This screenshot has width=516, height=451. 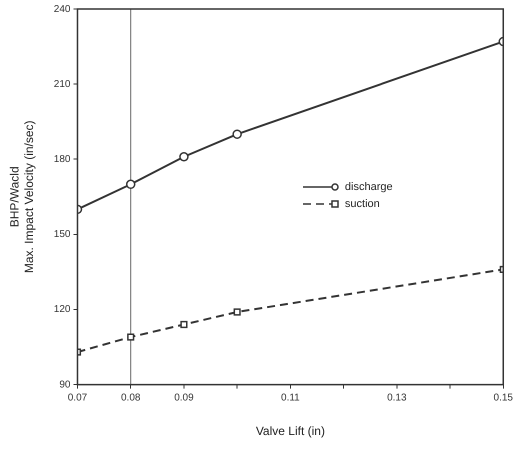 What do you see at coordinates (62, 310) in the screenshot?
I see `y-tick-label: 120` at bounding box center [62, 310].